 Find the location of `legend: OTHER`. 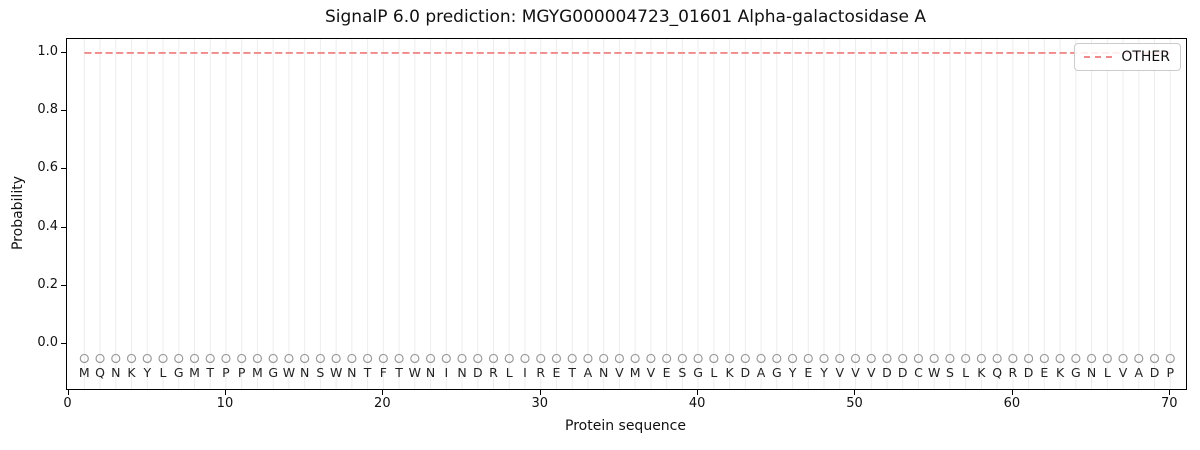

legend: OTHER is located at coordinates (1127, 57).